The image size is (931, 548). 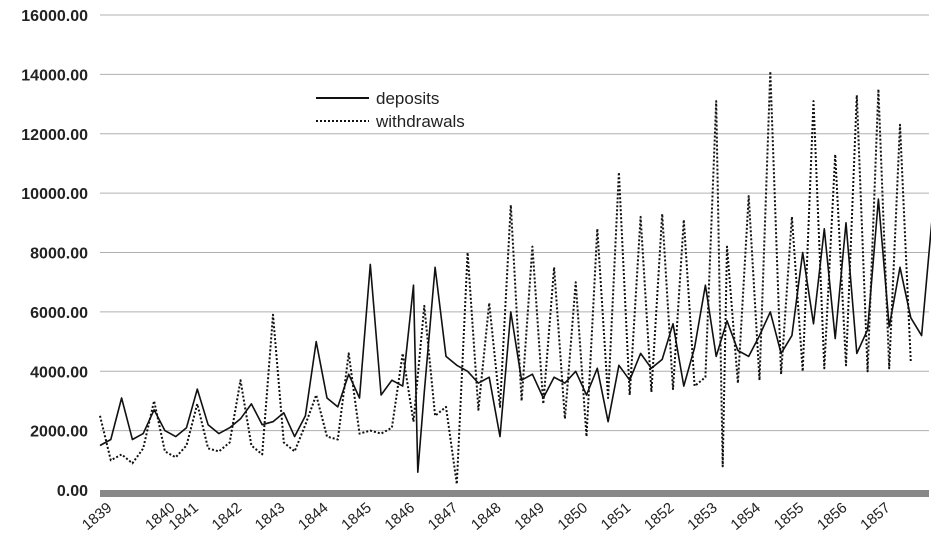 What do you see at coordinates (313, 516) in the screenshot?
I see `x-tick-label: 1844` at bounding box center [313, 516].